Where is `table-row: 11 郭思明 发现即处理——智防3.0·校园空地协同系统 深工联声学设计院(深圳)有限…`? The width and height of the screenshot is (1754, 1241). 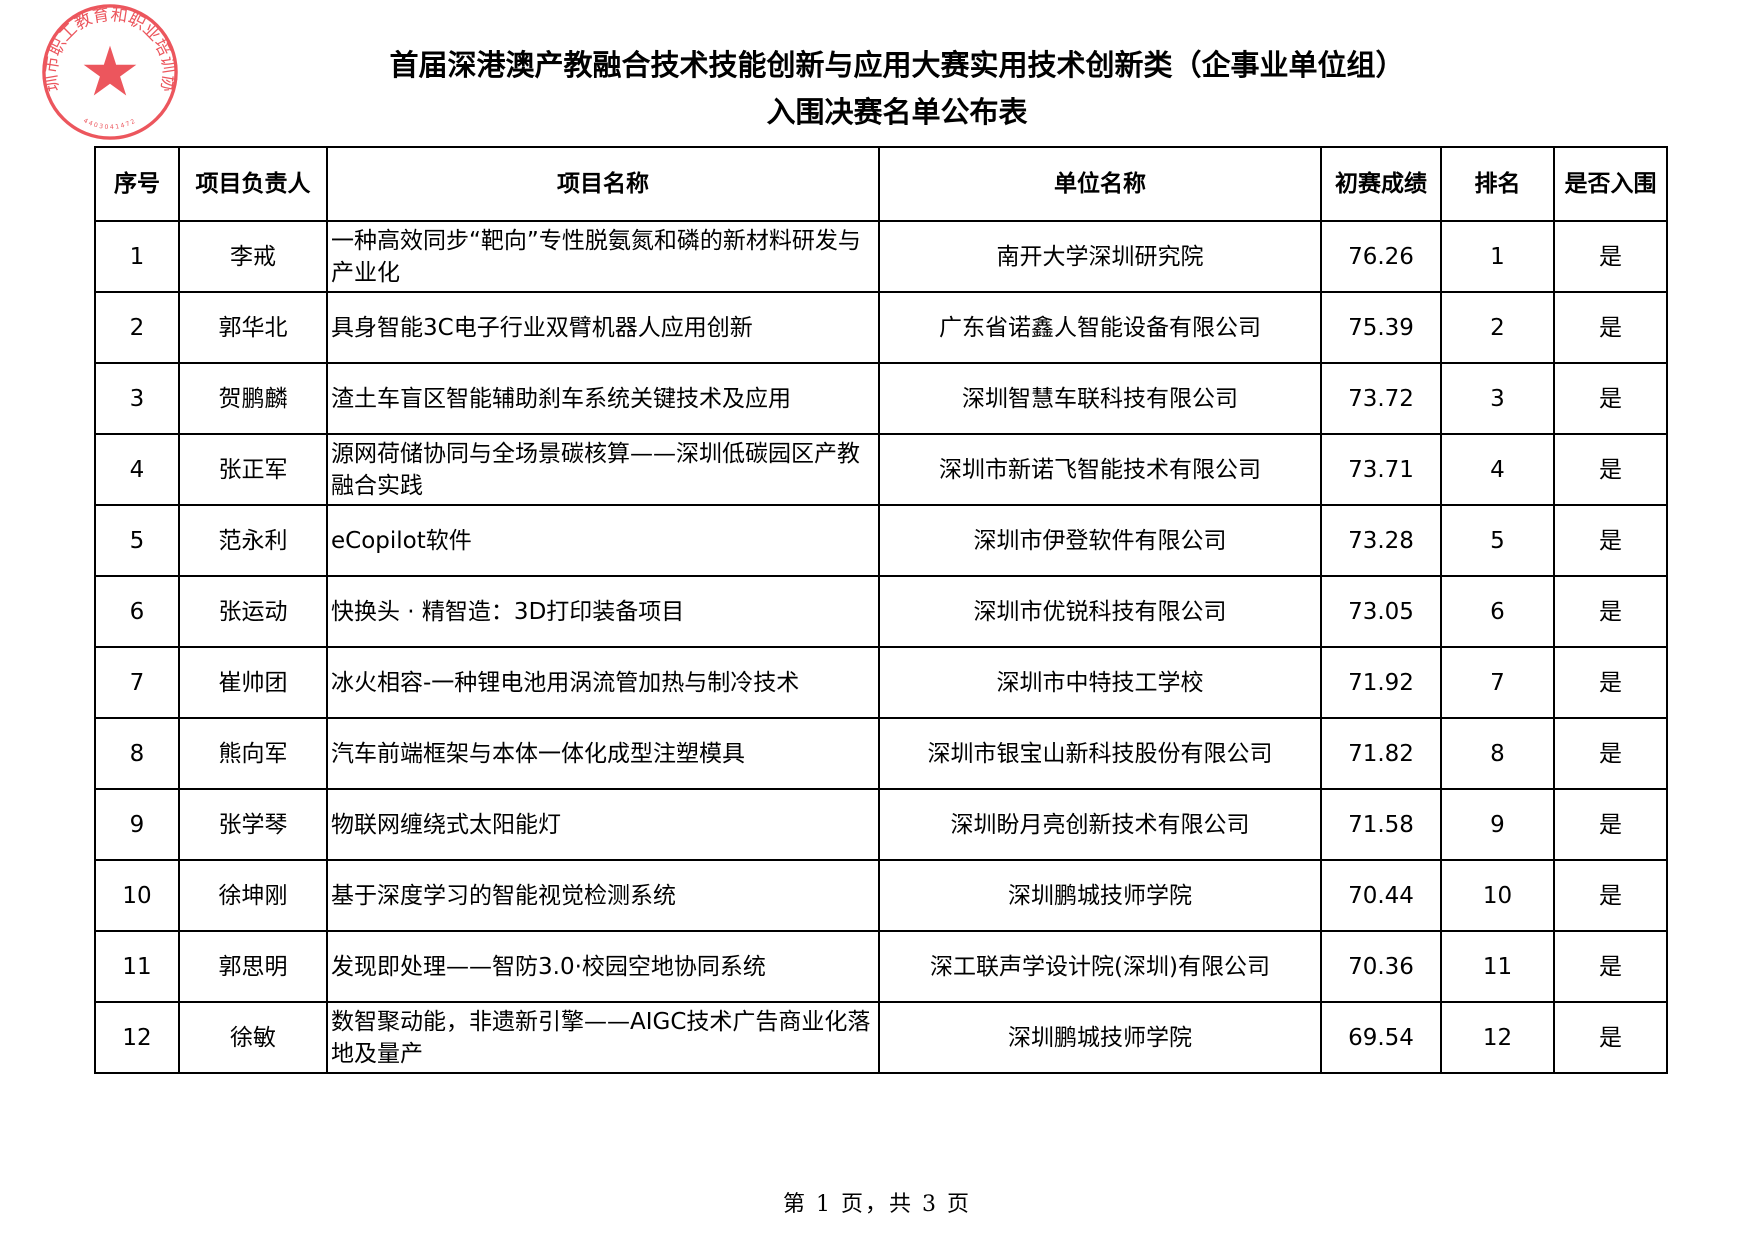 table-row: 11 郭思明 发现即处理——智防3.0·校园空地协同系统 深工联声学设计院(深圳)有限… is located at coordinates (881, 966).